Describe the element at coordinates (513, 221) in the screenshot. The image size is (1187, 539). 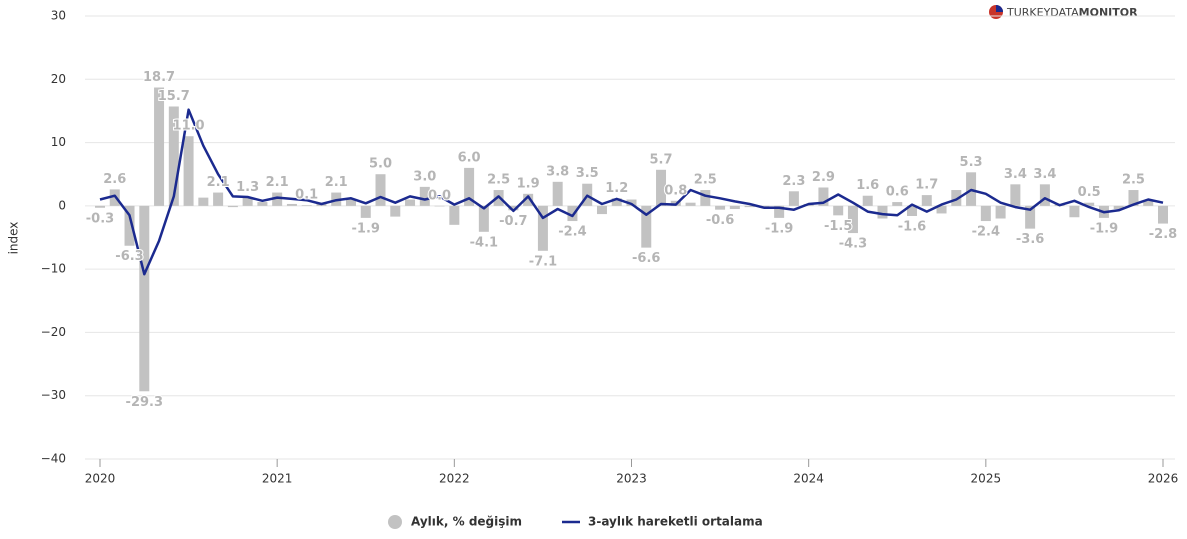
I see `data-label: -0.7` at that location.